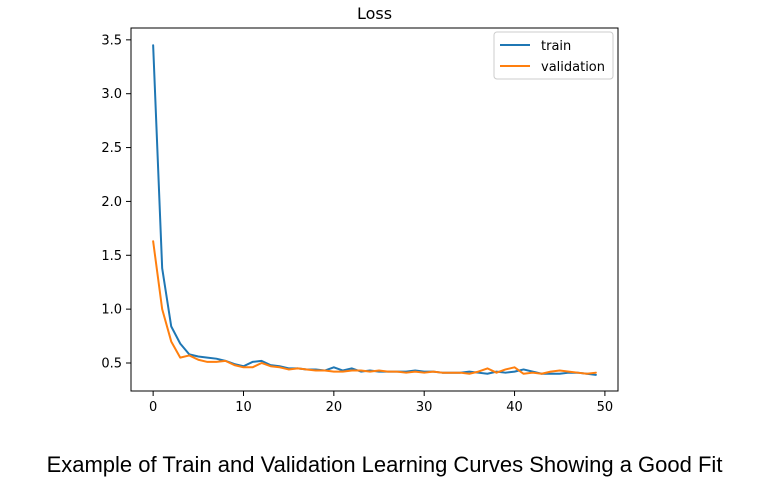 Image resolution: width=769 pixels, height=501 pixels. I want to click on y-tick-label: 3.5, so click(111, 40).